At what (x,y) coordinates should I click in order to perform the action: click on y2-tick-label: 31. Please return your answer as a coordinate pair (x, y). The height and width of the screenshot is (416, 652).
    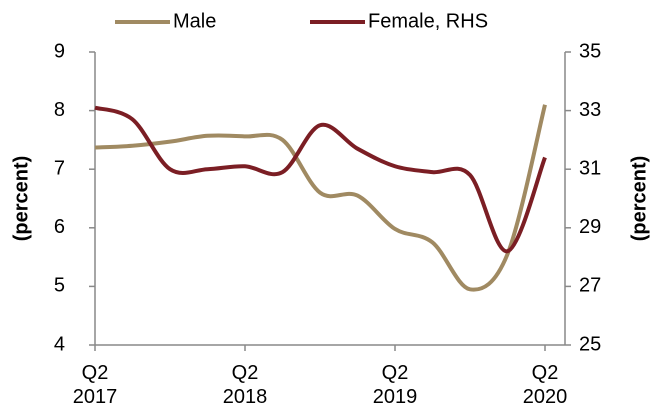
    Looking at the image, I should click on (590, 168).